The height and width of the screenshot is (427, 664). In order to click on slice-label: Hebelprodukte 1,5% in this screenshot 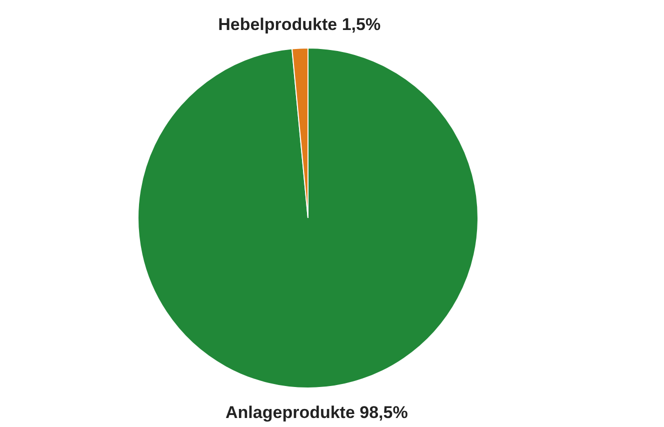, I will do `click(299, 24)`.